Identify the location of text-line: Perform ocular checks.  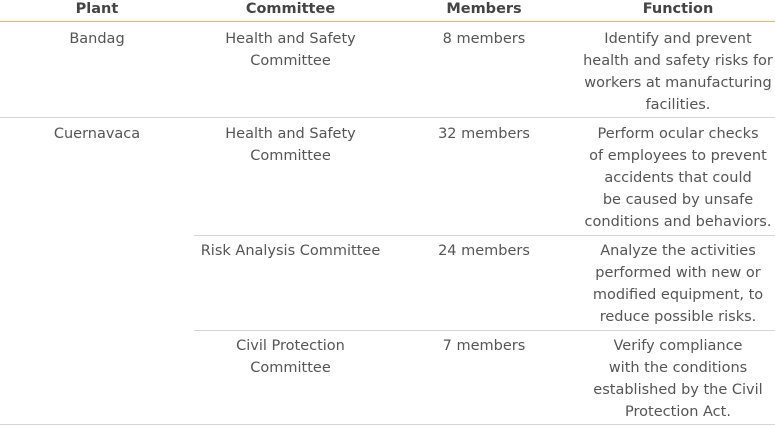
(678, 134).